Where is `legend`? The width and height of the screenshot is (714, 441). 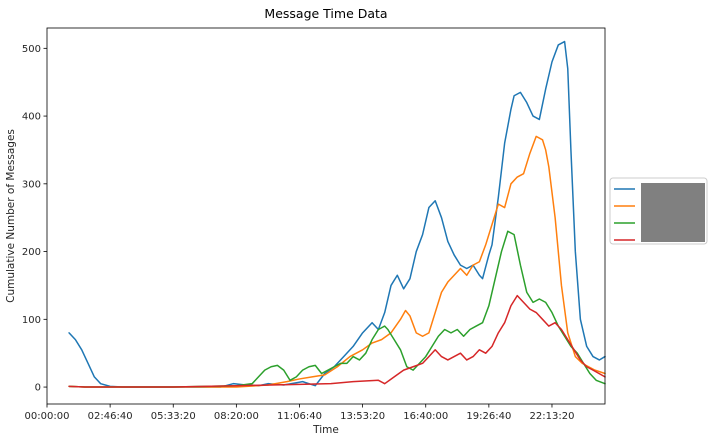 legend is located at coordinates (658, 211).